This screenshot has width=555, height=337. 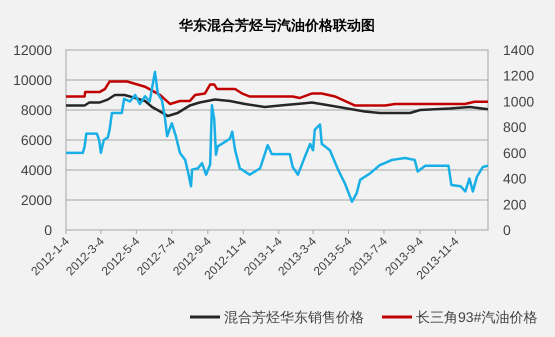 What do you see at coordinates (518, 50) in the screenshot?
I see `y2-tick-label: 1400` at bounding box center [518, 50].